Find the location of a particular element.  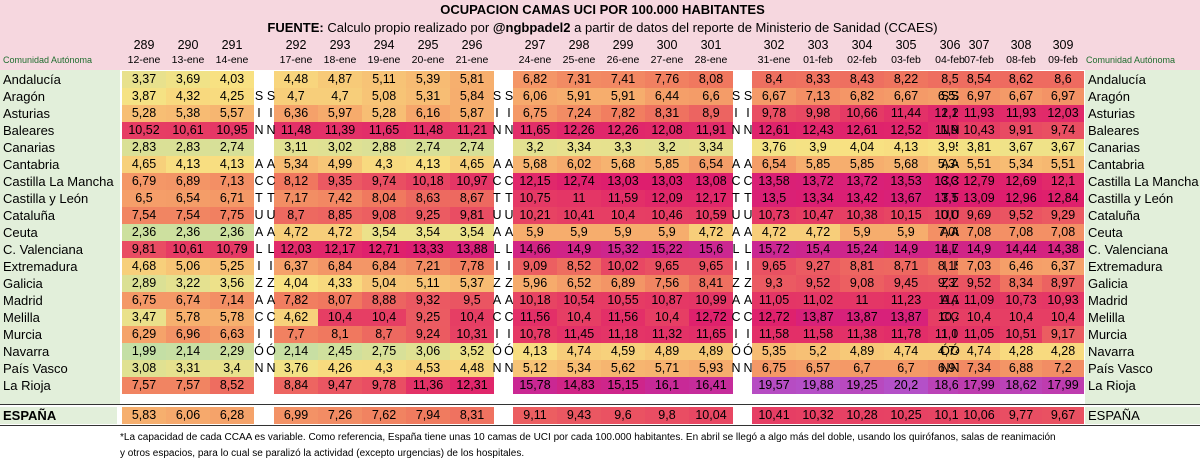

date-label: 09-feb is located at coordinates (1063, 60).